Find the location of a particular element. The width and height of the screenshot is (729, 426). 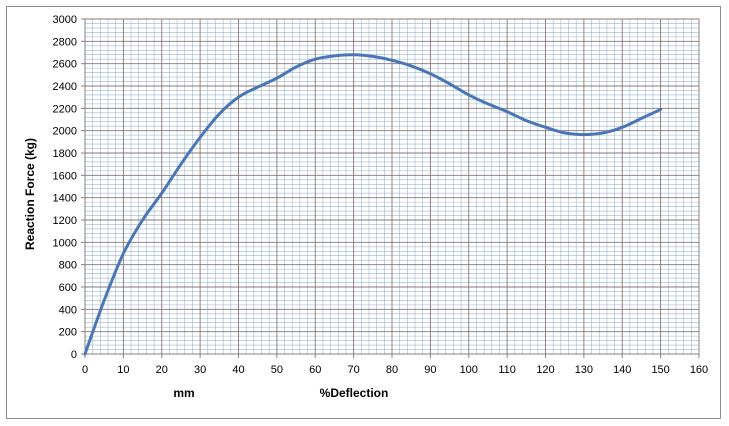

y-axis-title: Reaction Force (kg) is located at coordinates (30, 194).